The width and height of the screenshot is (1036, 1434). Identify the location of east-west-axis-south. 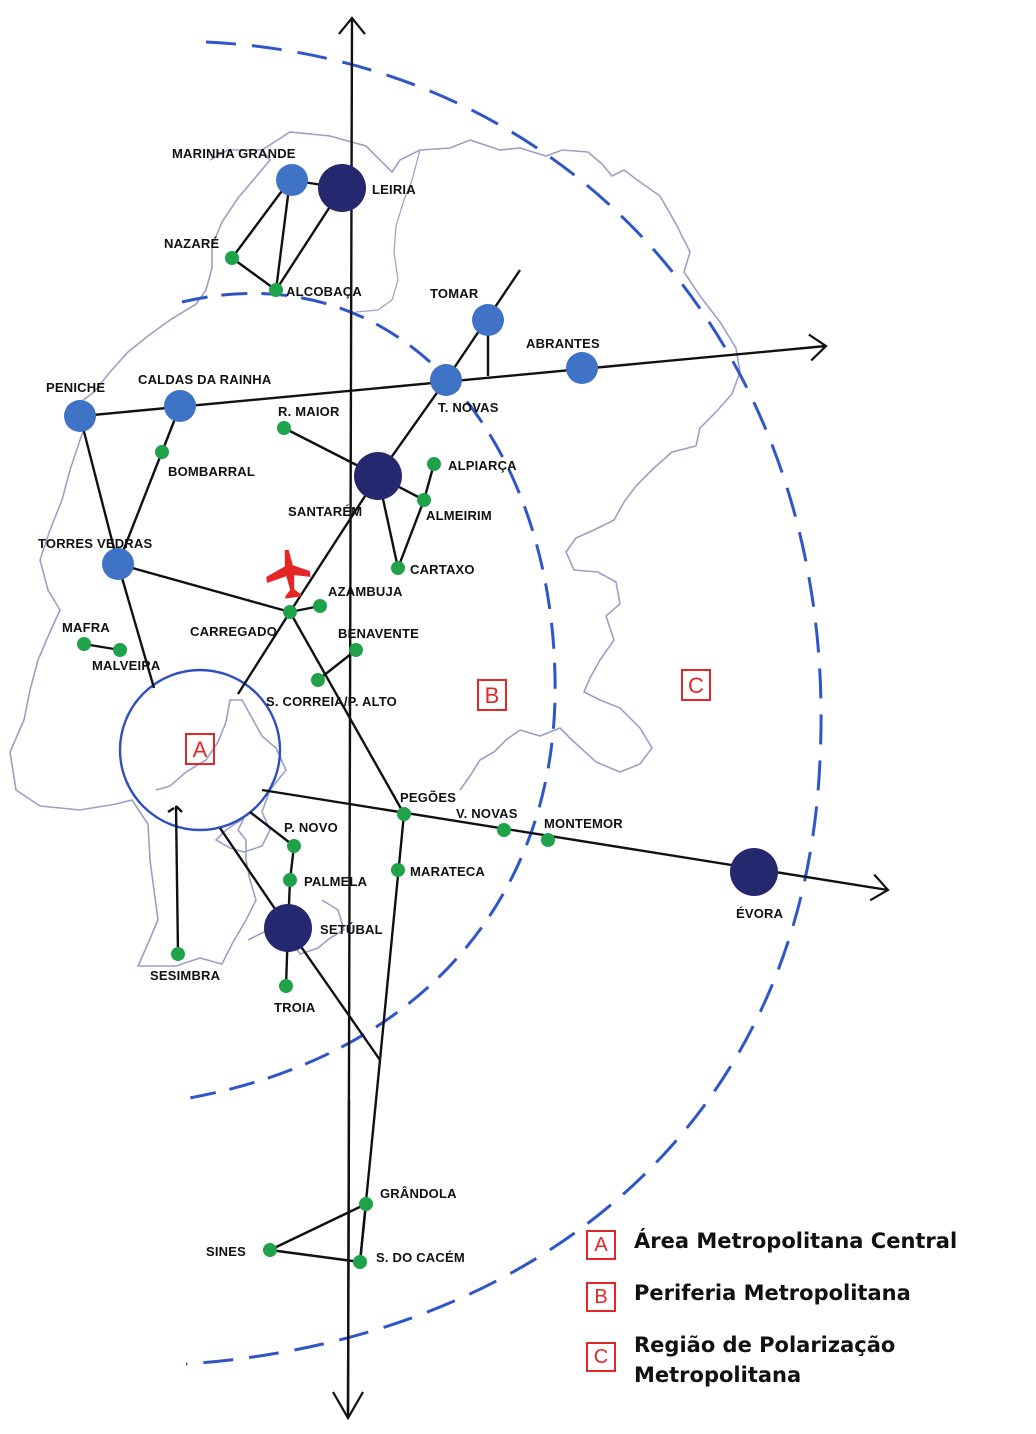
(575, 845).